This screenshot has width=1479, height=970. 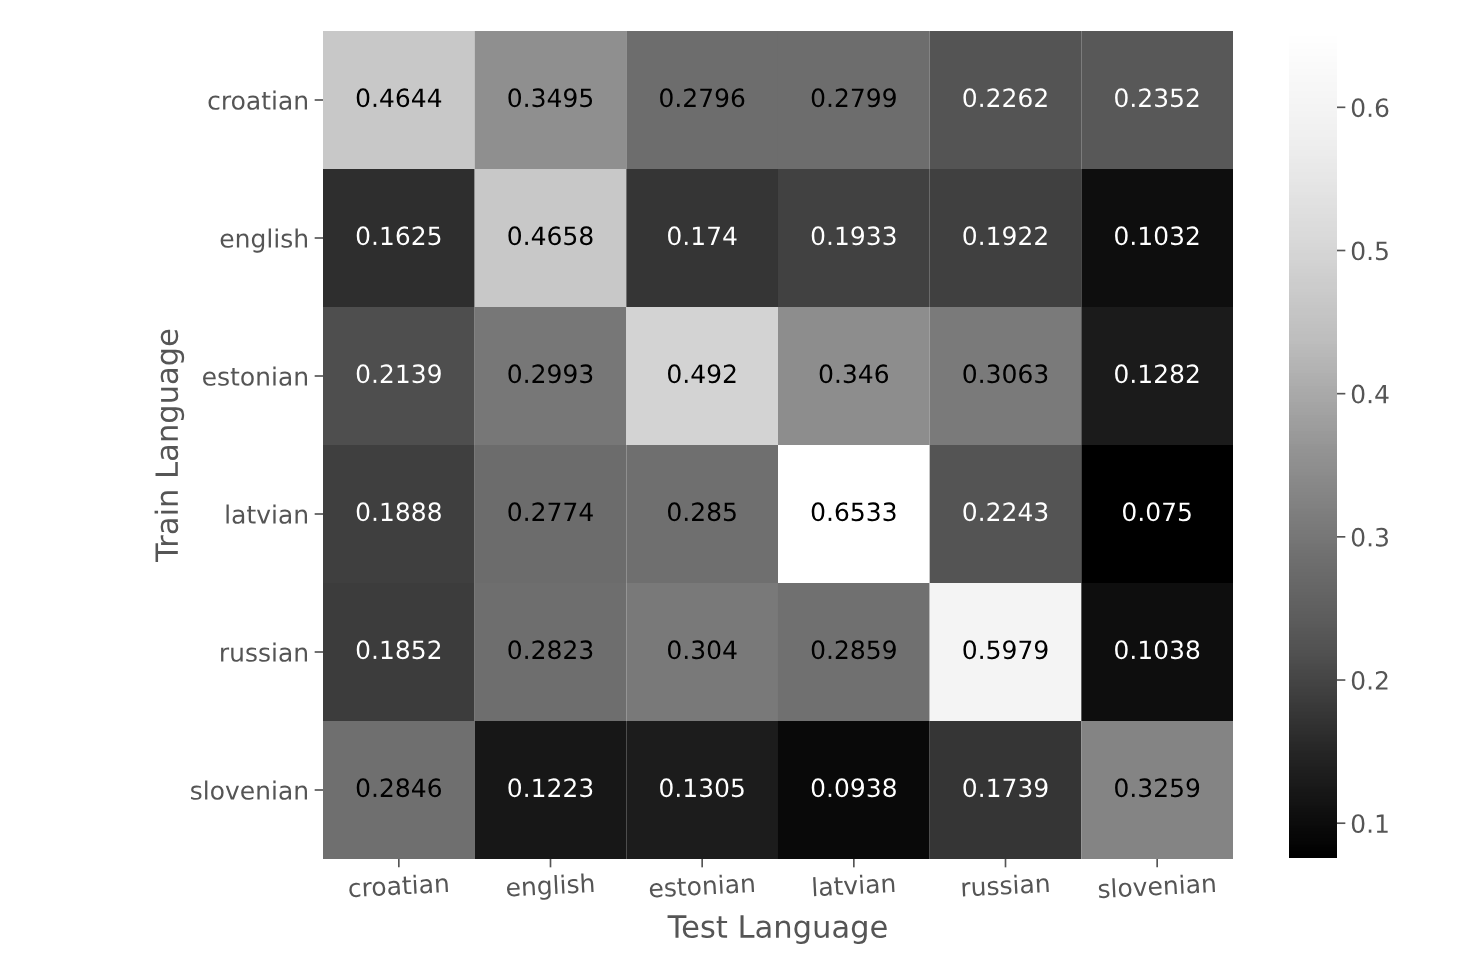 What do you see at coordinates (1157, 650) in the screenshot?
I see `data-label: 0.1038` at bounding box center [1157, 650].